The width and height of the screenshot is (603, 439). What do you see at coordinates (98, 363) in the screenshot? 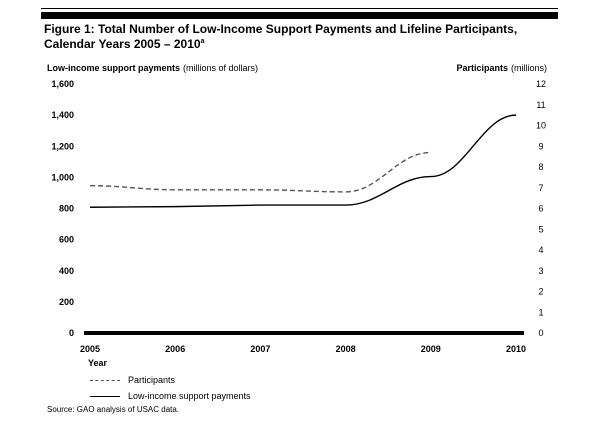
I see `x-axis-label: Year` at bounding box center [98, 363].